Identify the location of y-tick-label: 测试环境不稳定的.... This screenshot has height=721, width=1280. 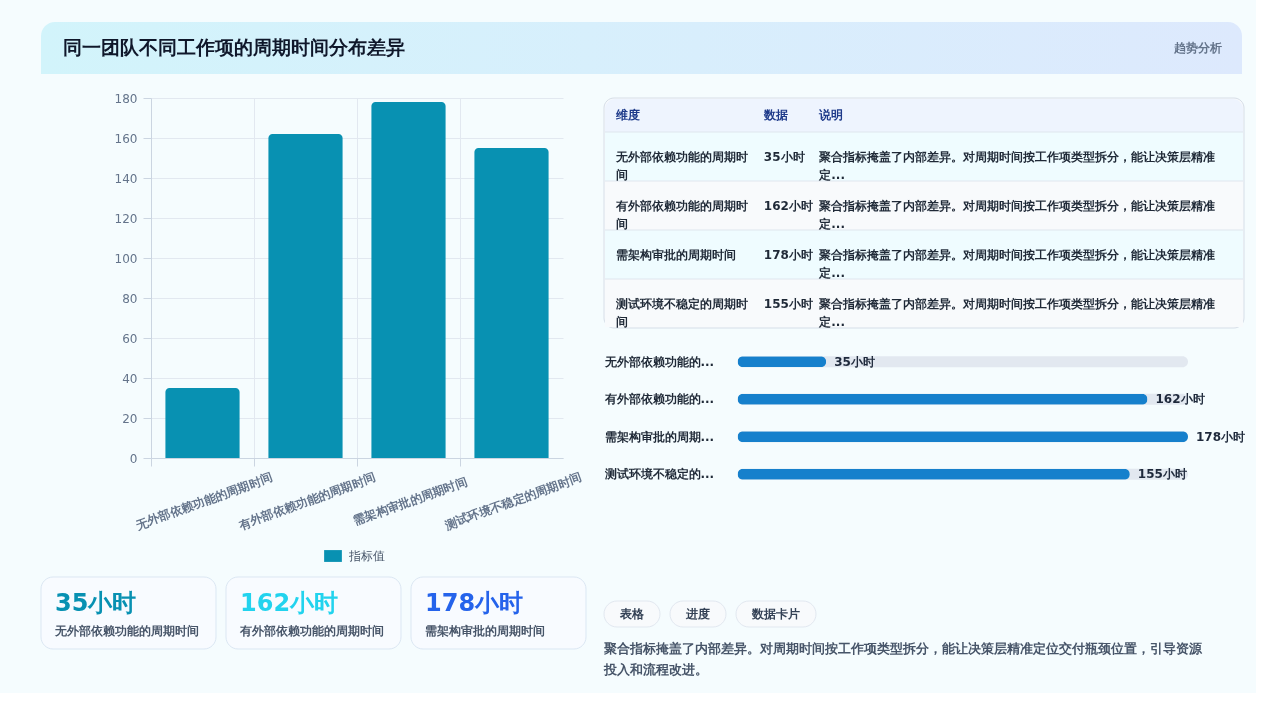
(659, 474).